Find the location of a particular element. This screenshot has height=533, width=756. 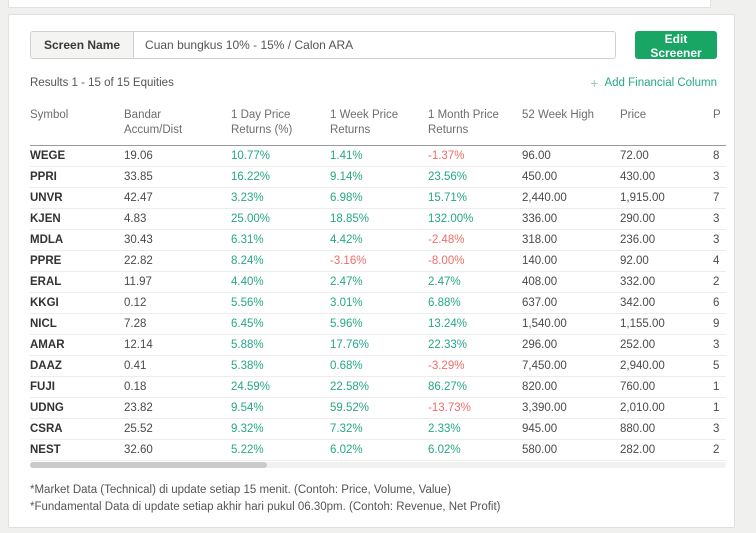

cell-month: 22.33% is located at coordinates (475, 345).